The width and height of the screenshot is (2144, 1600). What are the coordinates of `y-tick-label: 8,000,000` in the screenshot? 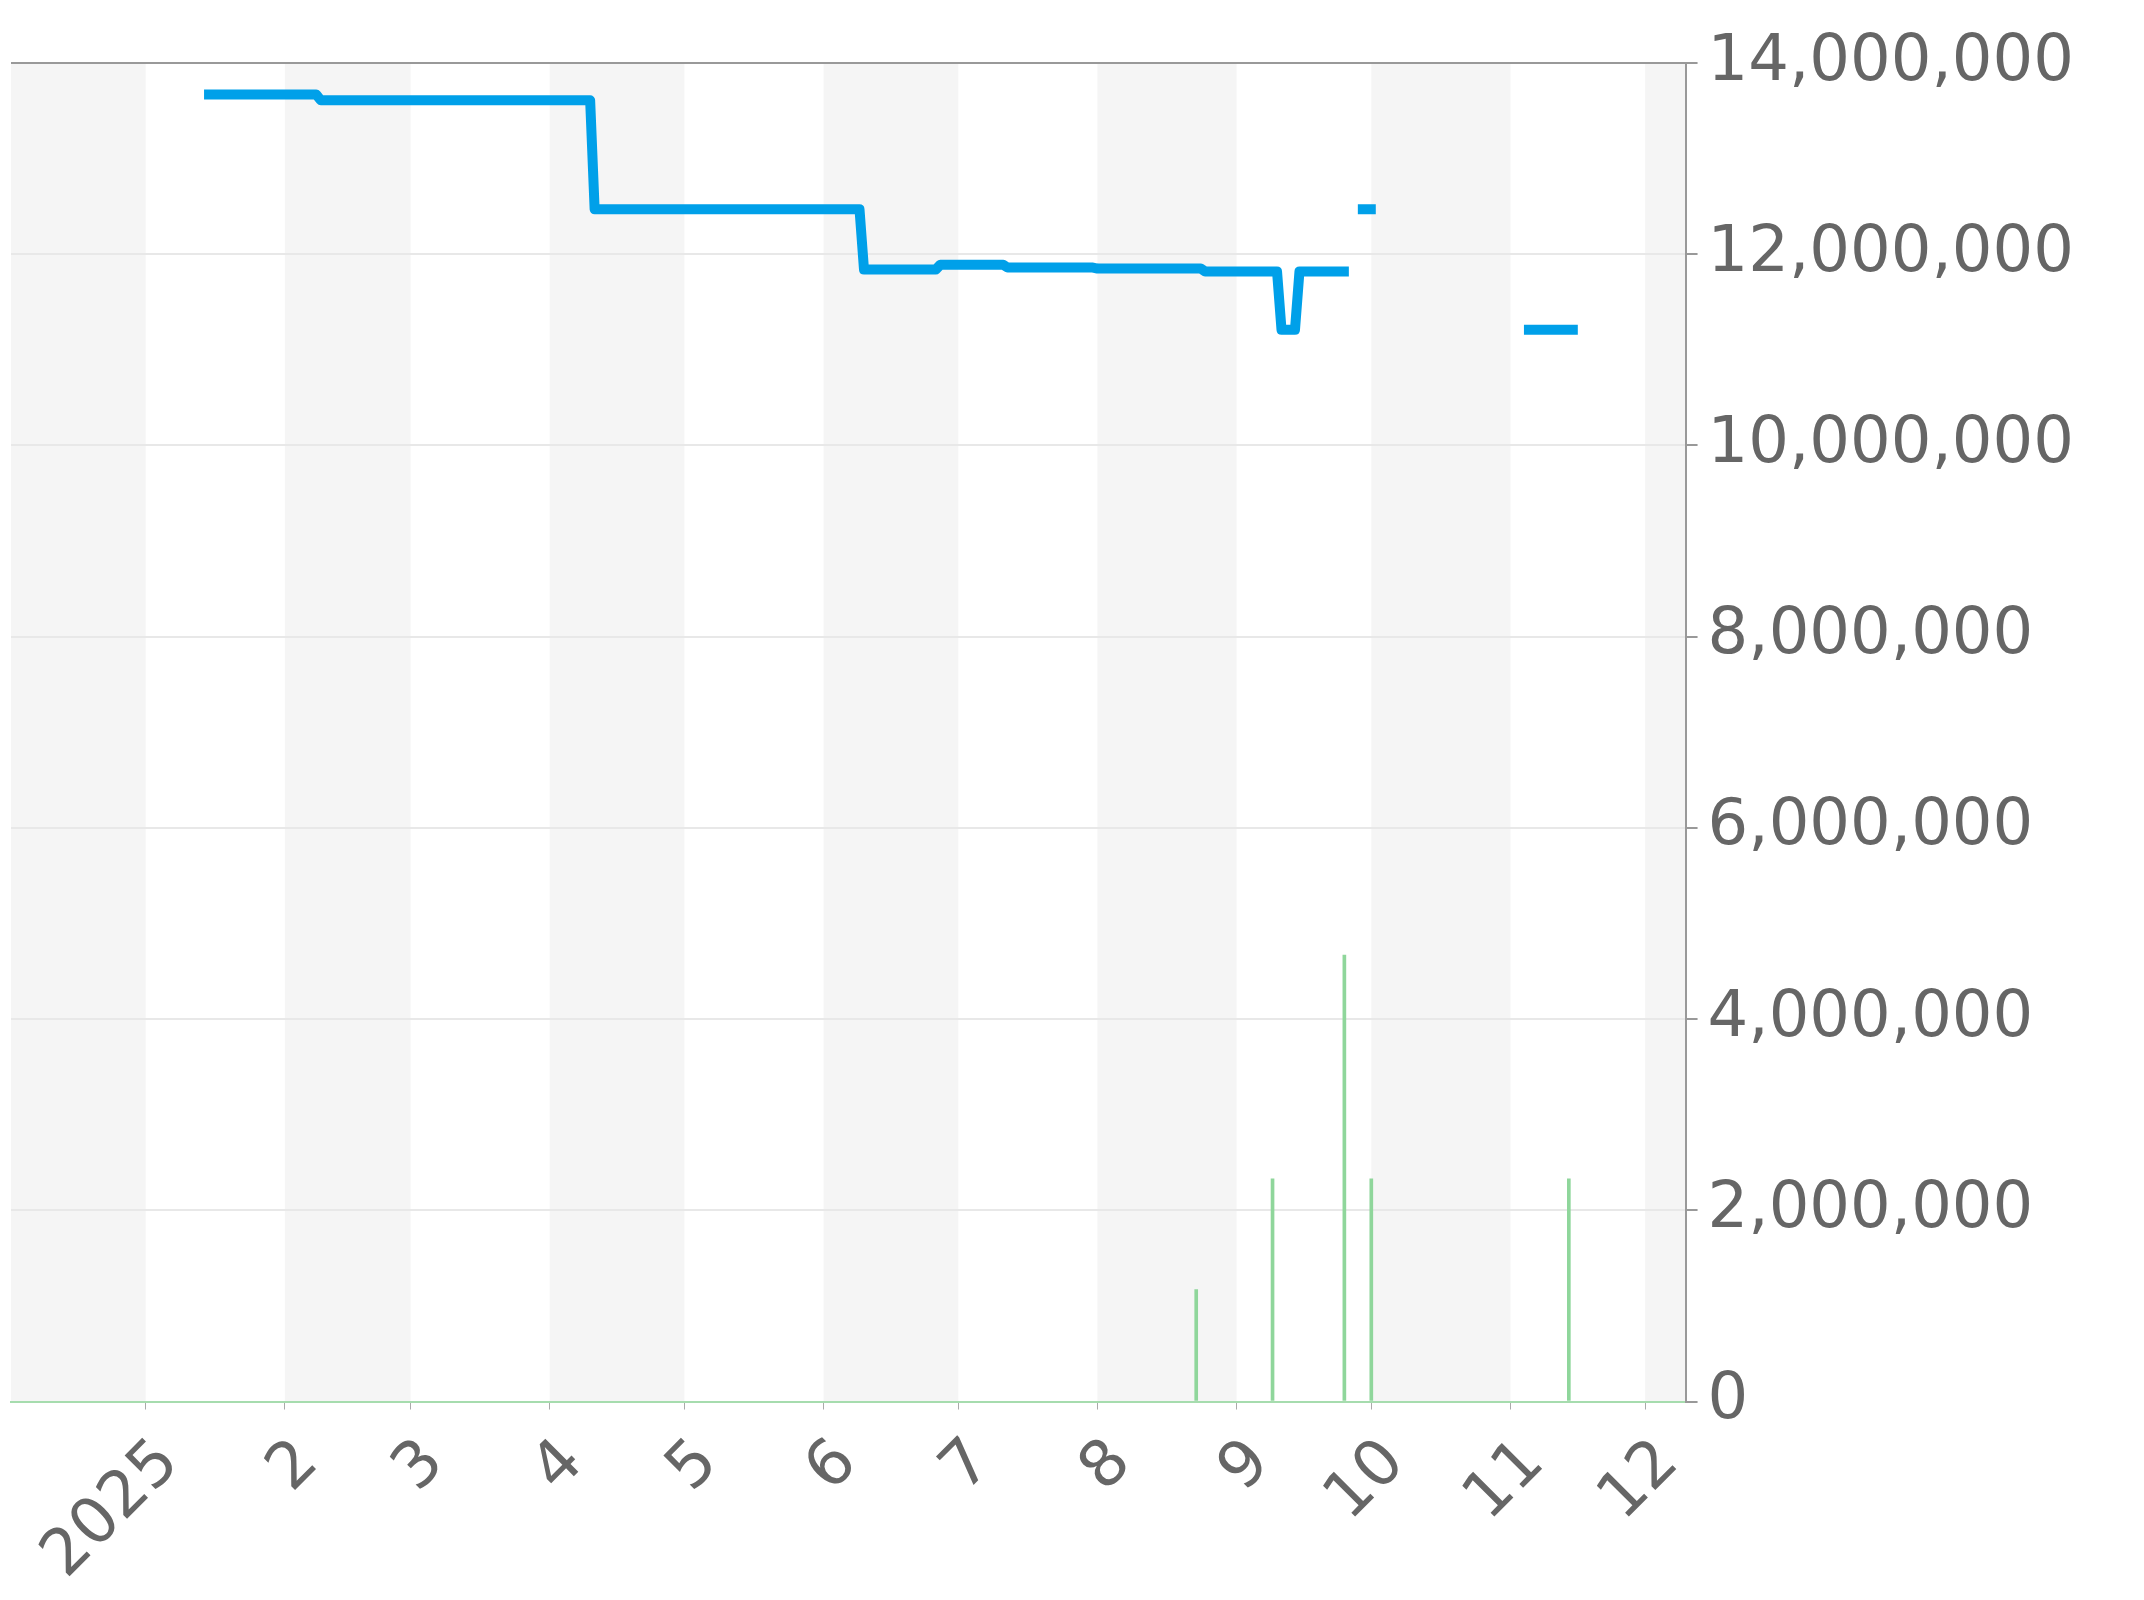 It's located at (1870, 631).